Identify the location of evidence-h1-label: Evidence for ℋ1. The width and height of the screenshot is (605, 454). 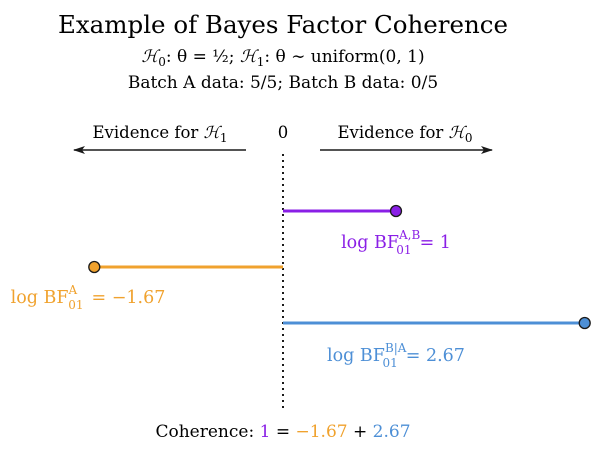
(160, 134).